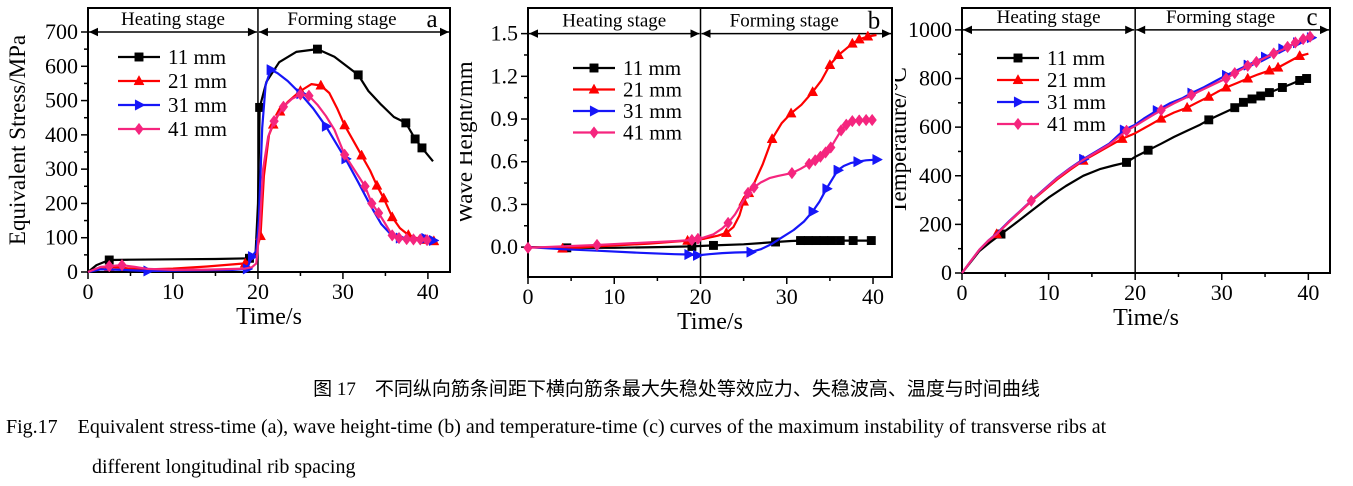 This screenshot has height=486, width=1353. I want to click on axis-ticks, so click(1132, 154).